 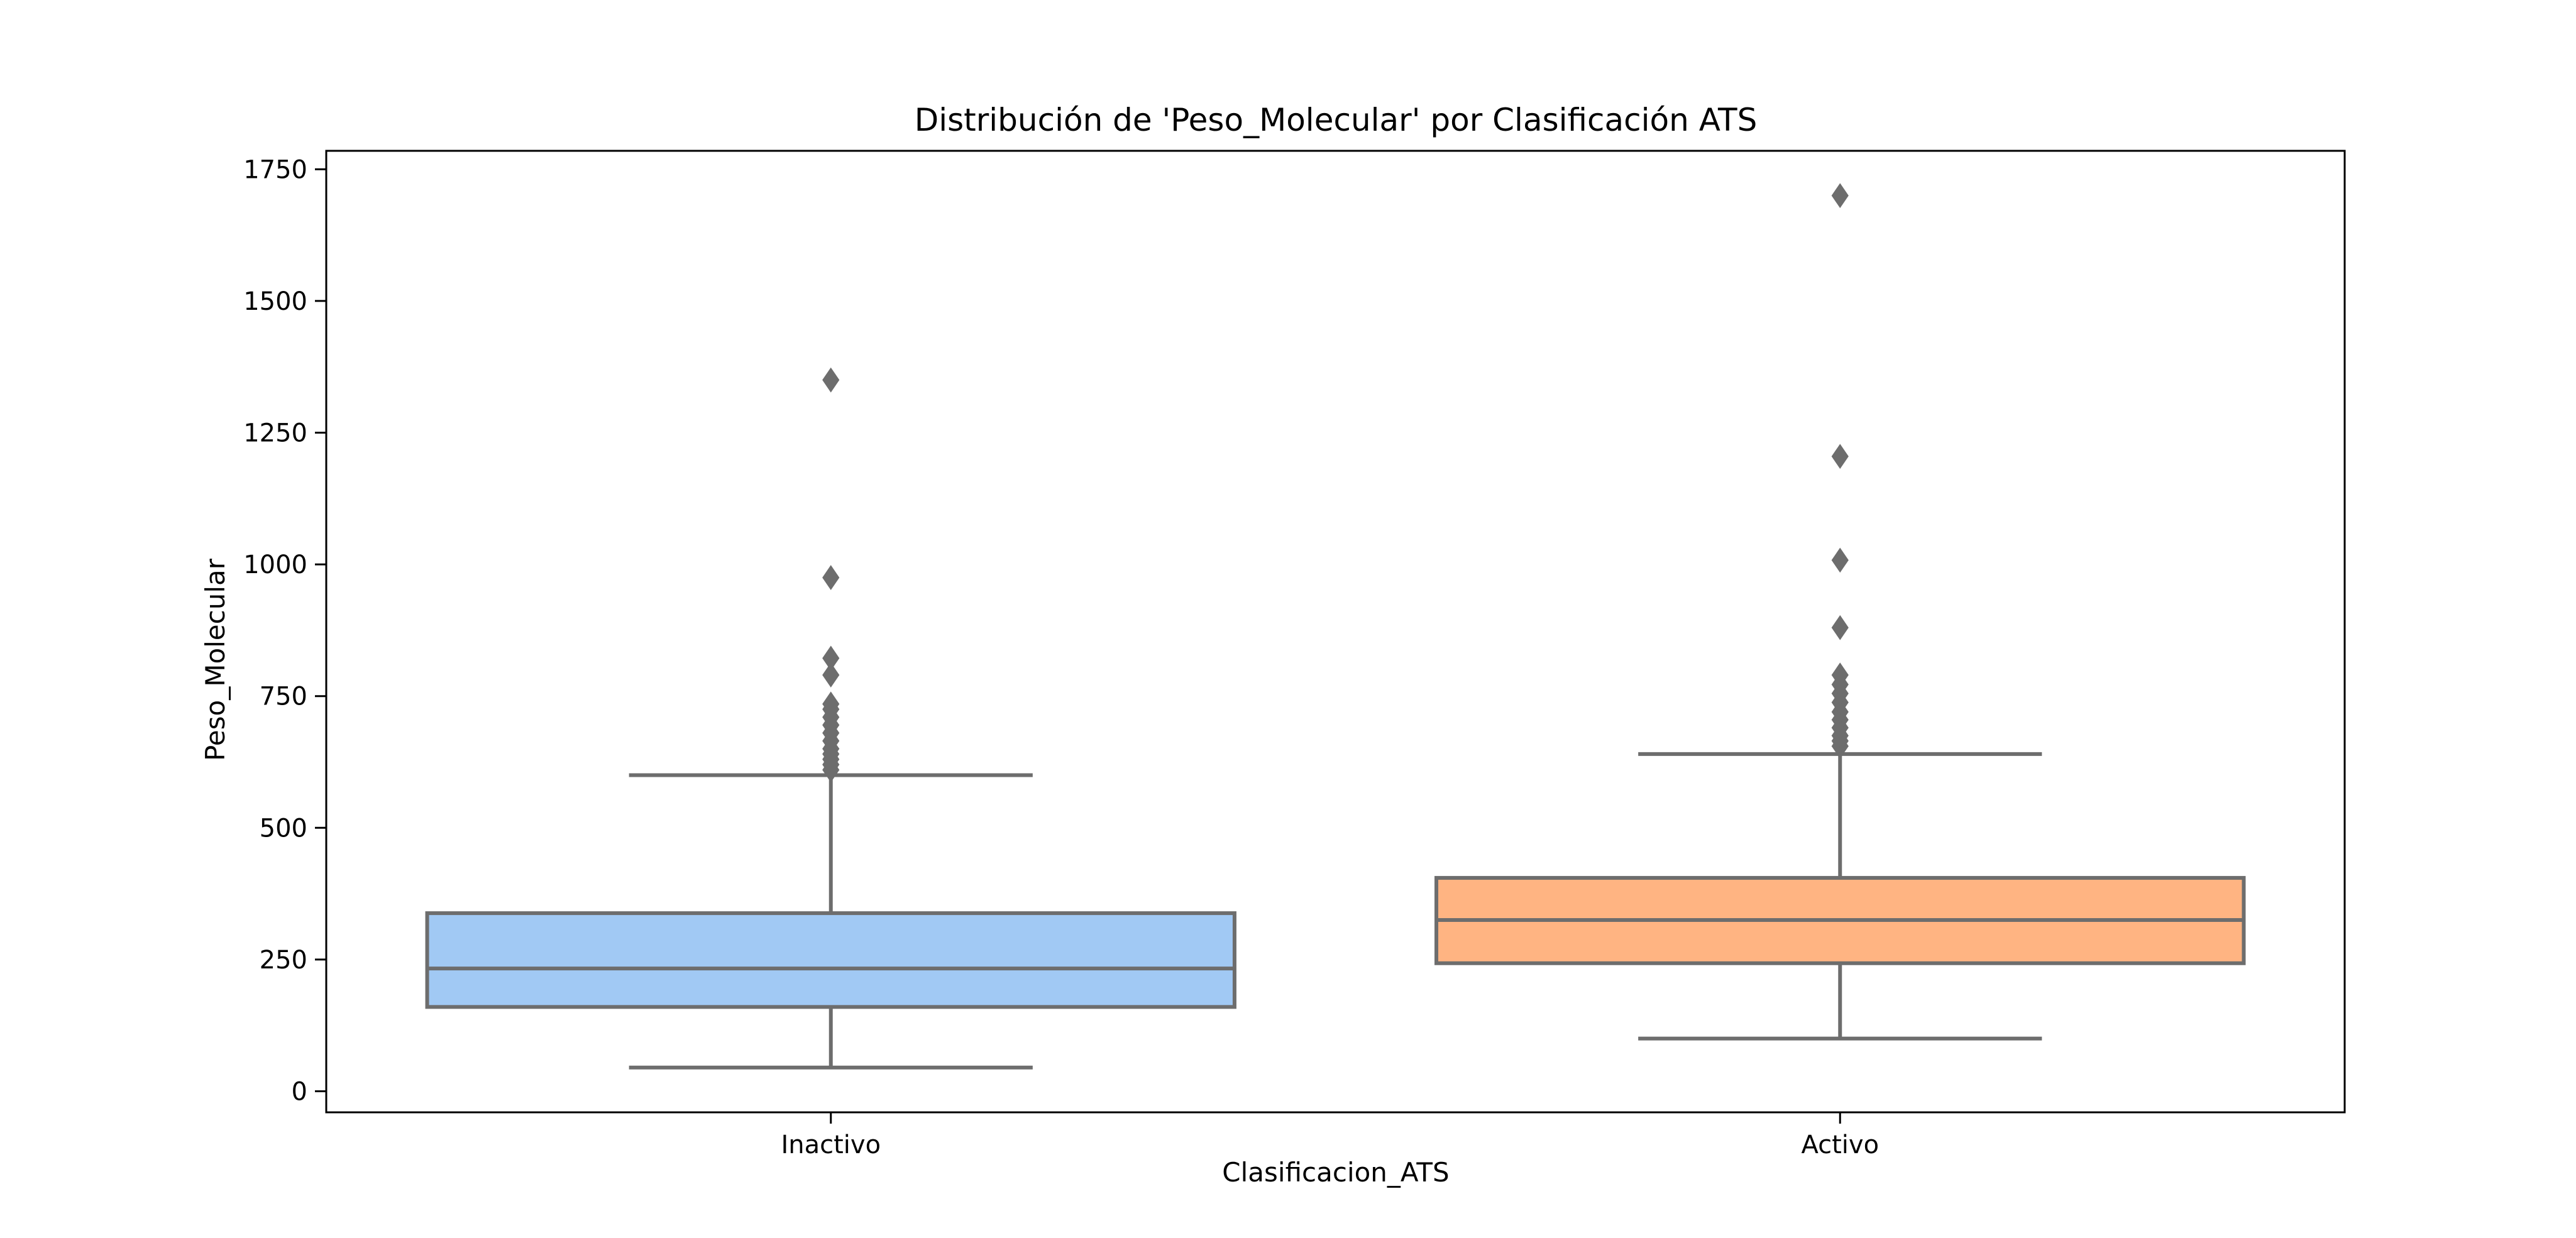 I want to click on y-axis-label: Peso_Molecular, so click(x=215, y=660).